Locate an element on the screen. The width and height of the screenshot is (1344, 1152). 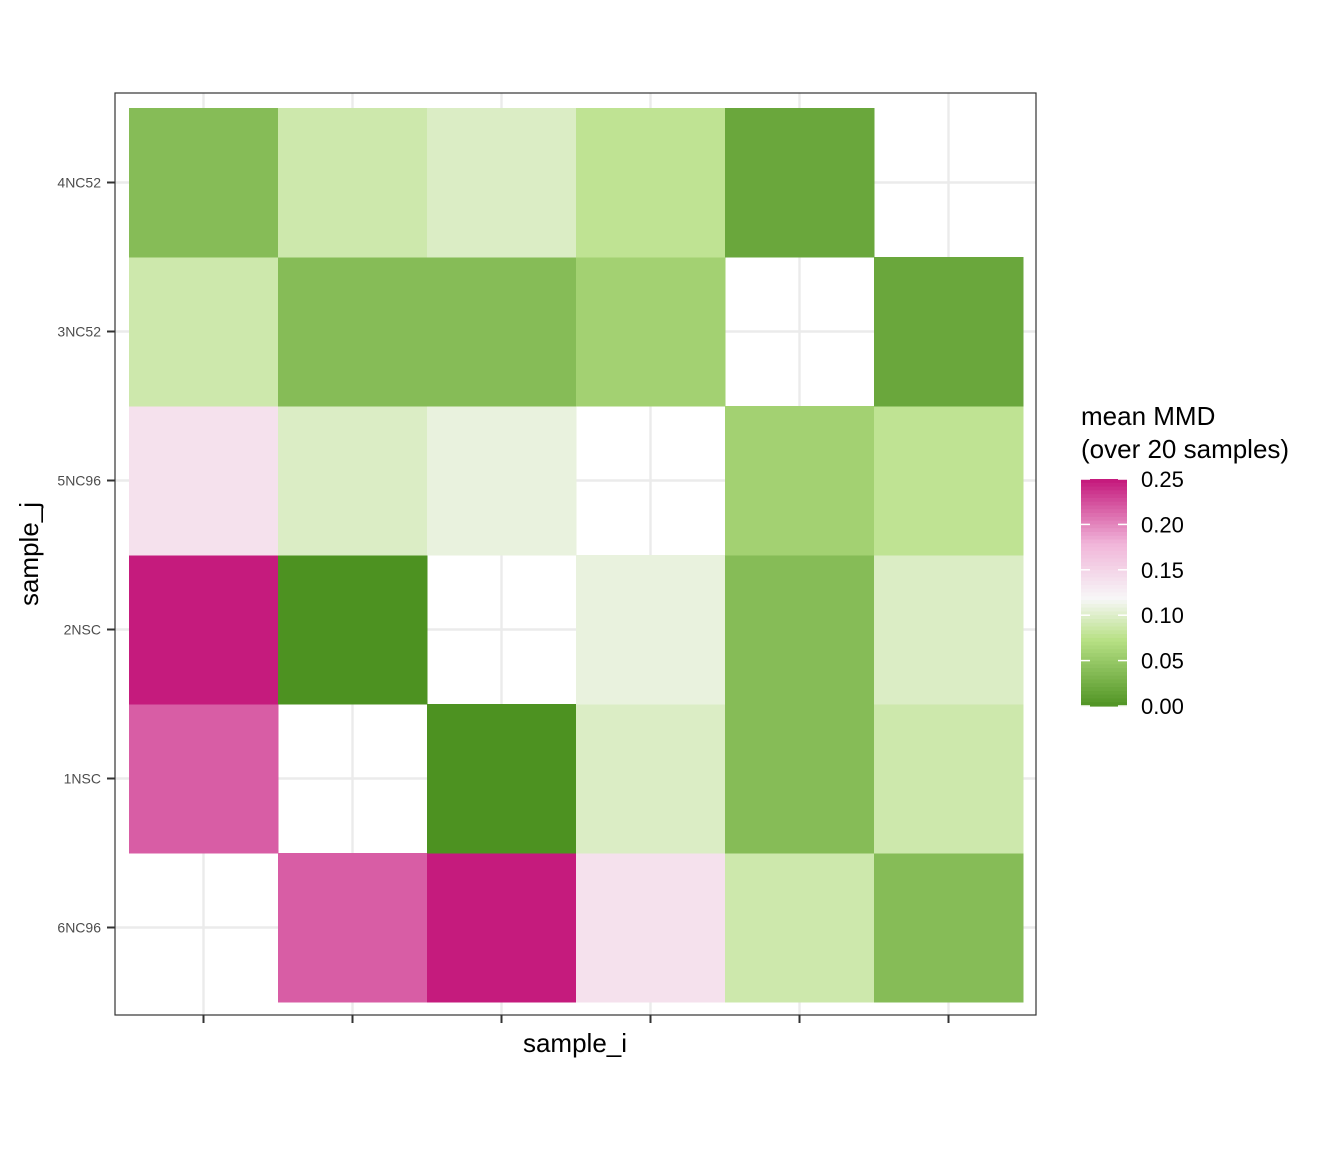
colorbar-tick-label: 0.00 is located at coordinates (1162, 706).